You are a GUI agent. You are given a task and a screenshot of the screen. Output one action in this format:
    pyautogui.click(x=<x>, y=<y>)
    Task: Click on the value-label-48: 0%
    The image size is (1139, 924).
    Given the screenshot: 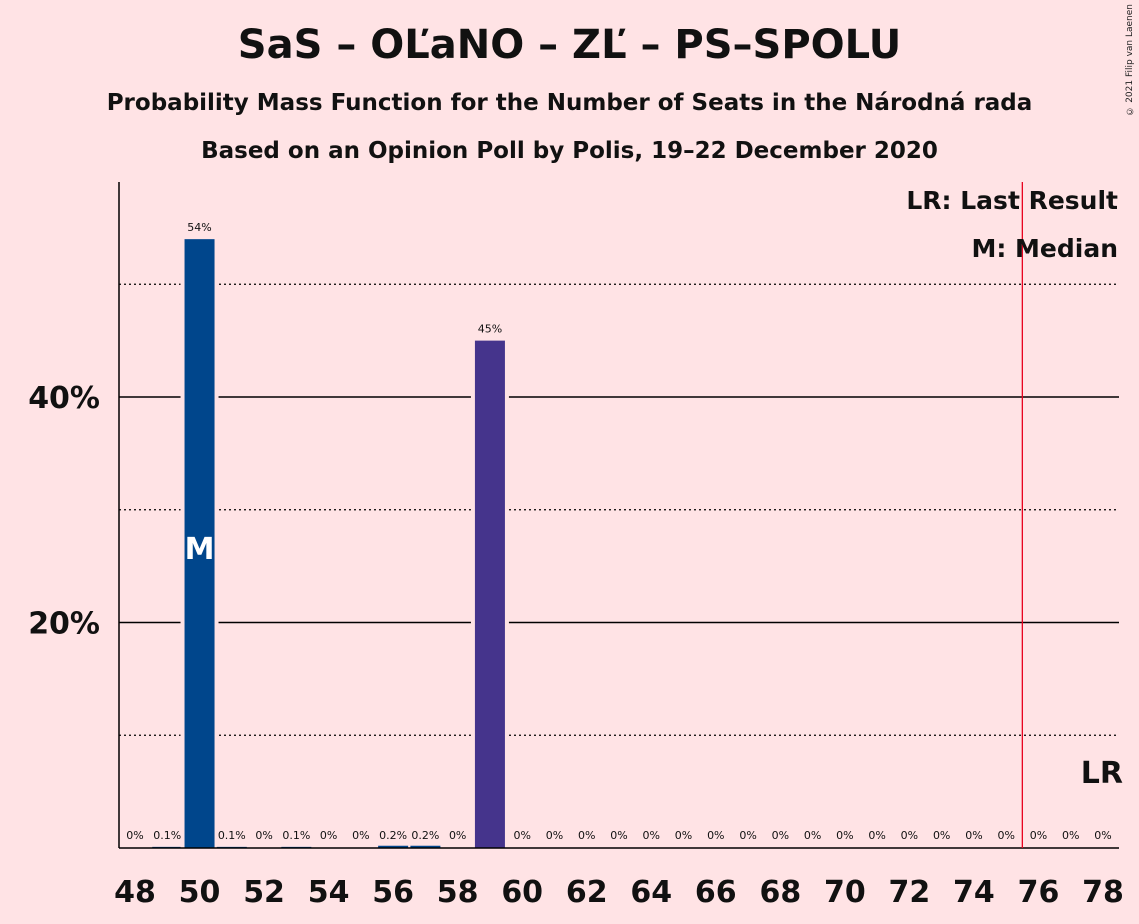 What is the action you would take?
    pyautogui.click(x=134, y=835)
    